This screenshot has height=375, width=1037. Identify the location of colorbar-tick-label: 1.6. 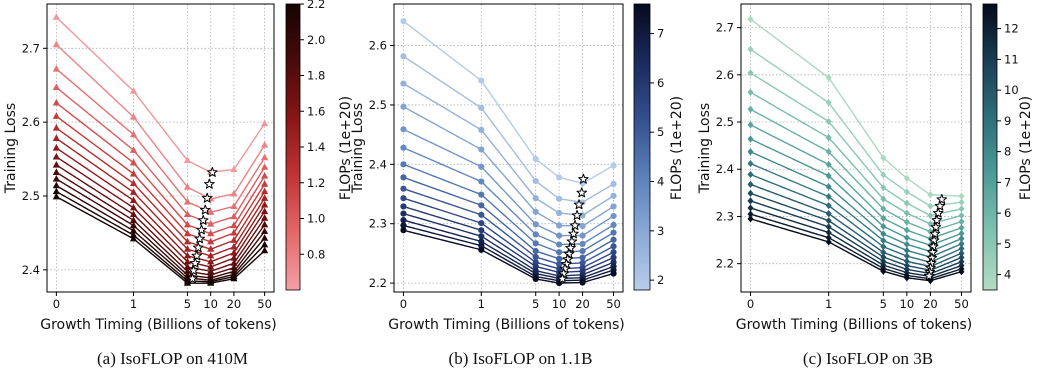
(316, 111).